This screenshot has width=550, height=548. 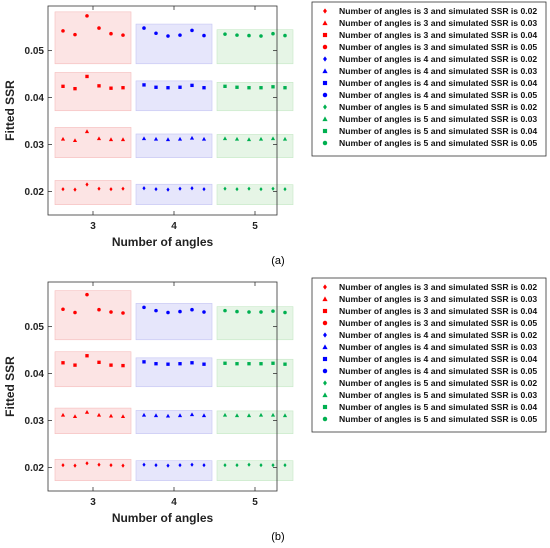 I want to click on x-axis-label: Number of angles, so click(x=163, y=242).